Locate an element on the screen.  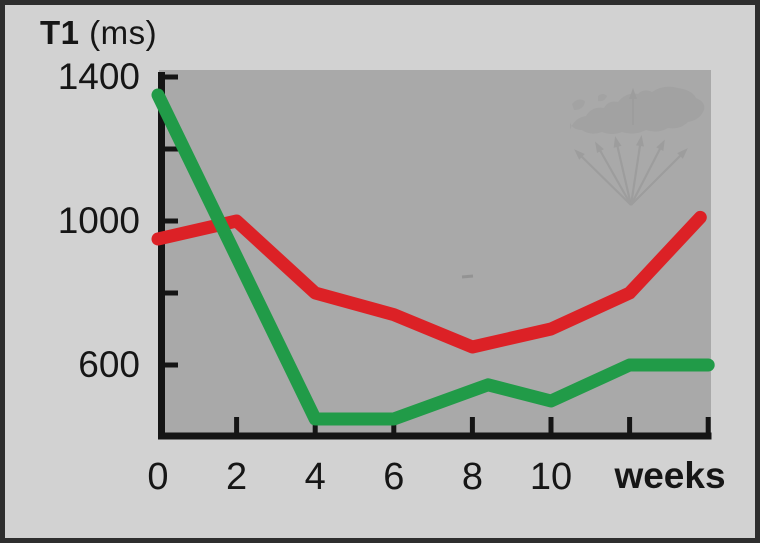
chart-title: T1 (ms) is located at coordinates (98, 33).